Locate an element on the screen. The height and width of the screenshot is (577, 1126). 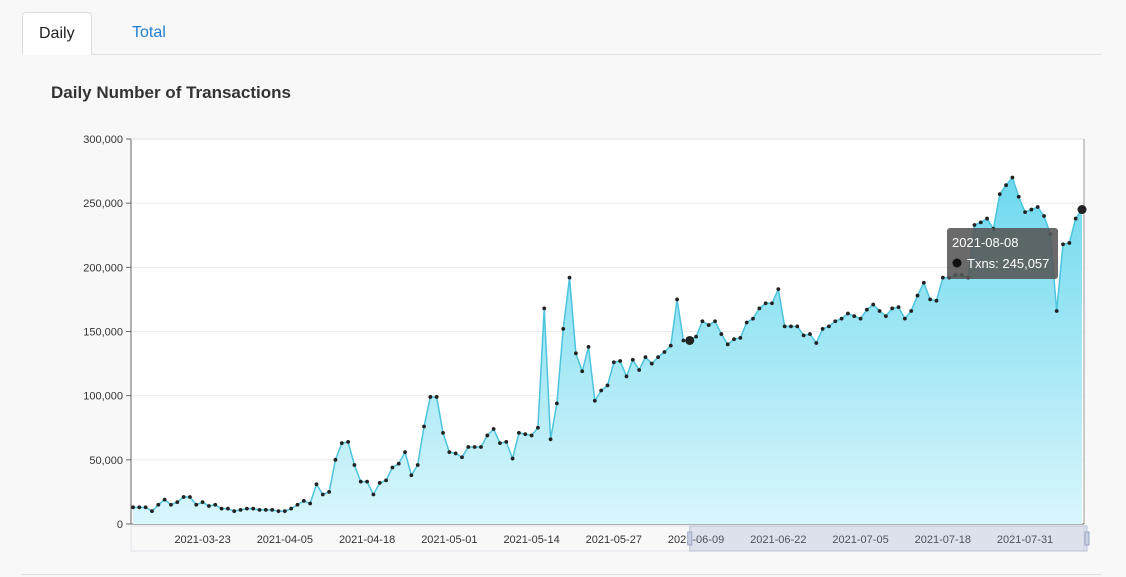
zoom-selection is located at coordinates (888, 538).